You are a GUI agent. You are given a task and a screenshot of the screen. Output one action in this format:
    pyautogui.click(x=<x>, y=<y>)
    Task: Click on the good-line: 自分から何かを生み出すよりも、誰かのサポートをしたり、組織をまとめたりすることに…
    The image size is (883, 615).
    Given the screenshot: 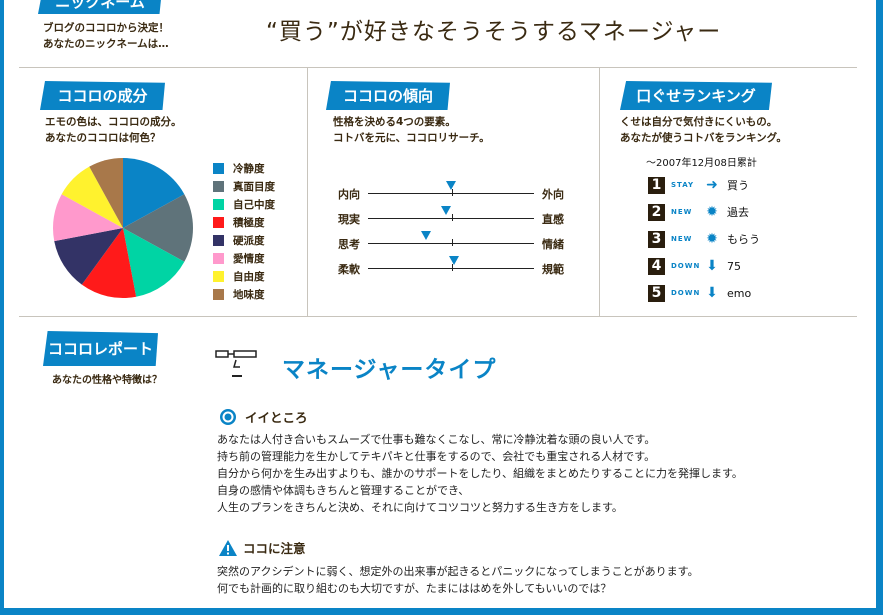 What is the action you would take?
    pyautogui.click(x=480, y=473)
    